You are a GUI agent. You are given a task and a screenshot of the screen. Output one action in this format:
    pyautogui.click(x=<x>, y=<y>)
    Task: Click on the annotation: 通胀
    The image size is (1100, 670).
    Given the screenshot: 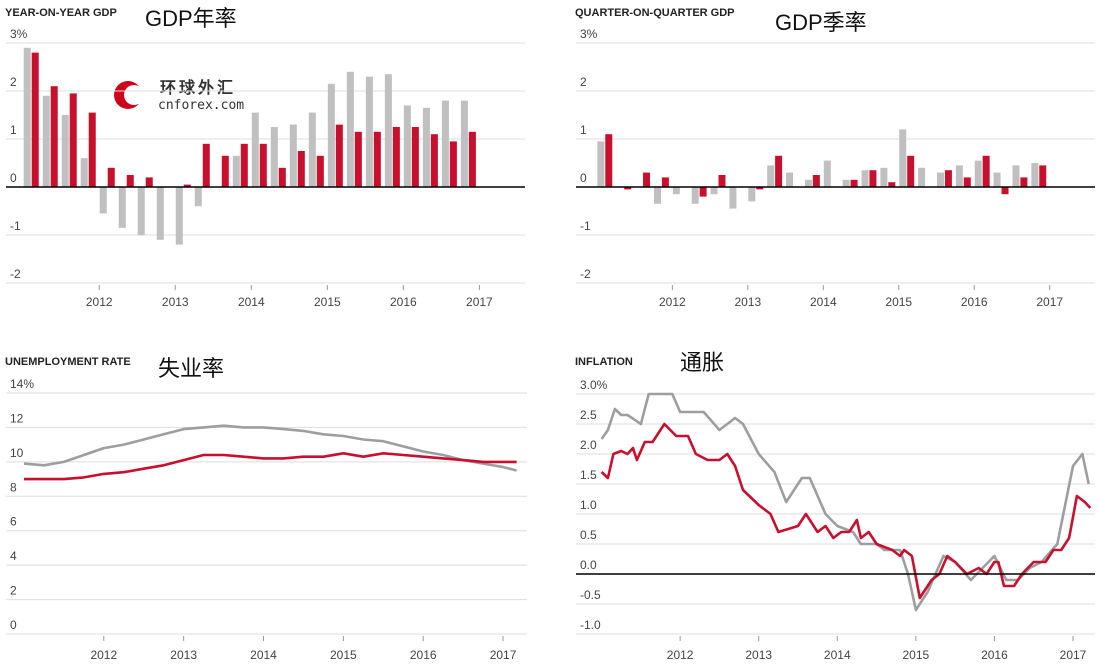 What is the action you would take?
    pyautogui.click(x=702, y=362)
    